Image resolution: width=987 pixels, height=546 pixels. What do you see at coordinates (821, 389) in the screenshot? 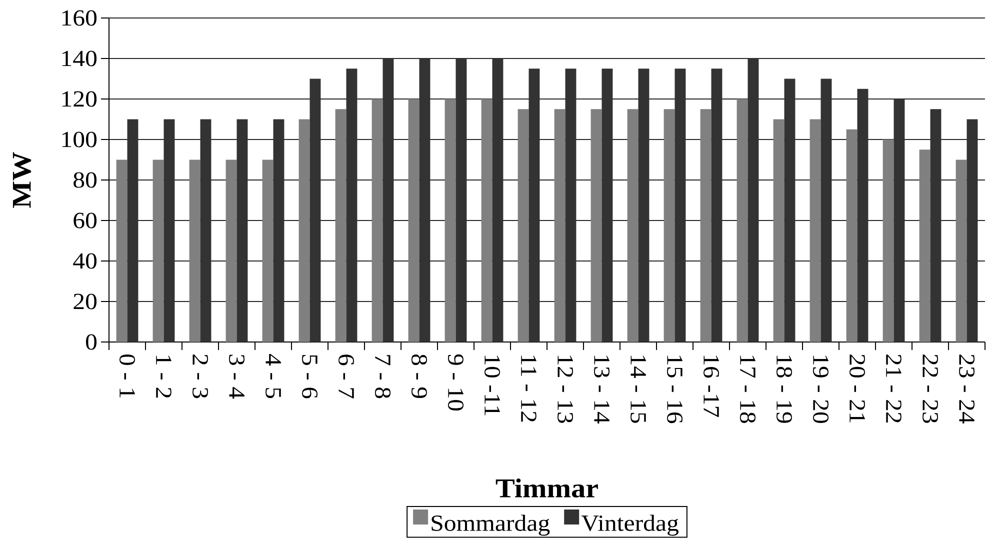
I see `x-tick-label: 19 - 20` at bounding box center [821, 389].